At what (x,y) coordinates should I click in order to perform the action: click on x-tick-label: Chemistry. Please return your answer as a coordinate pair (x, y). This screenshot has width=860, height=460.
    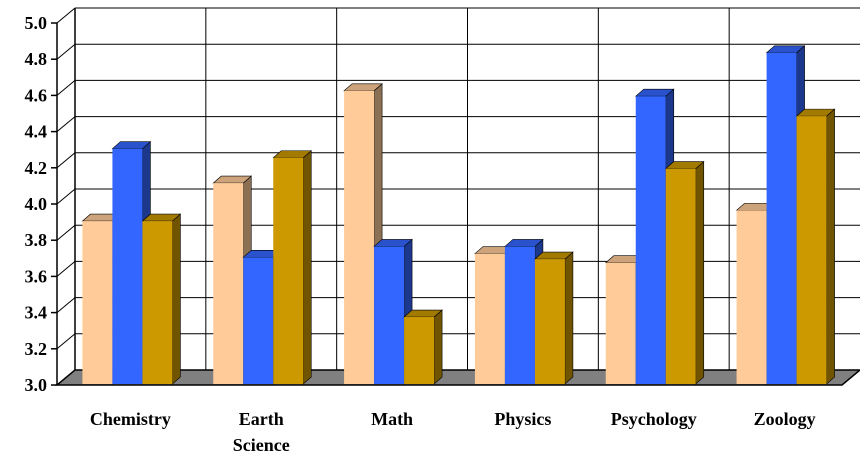
    Looking at the image, I should click on (130, 419).